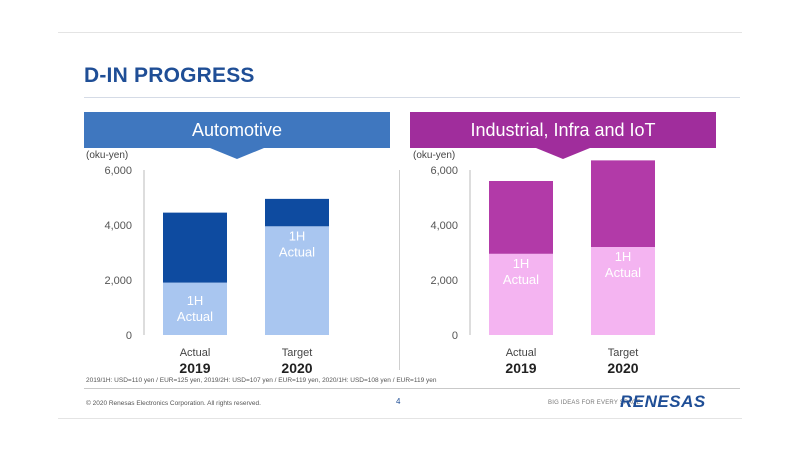 The width and height of the screenshot is (800, 450). What do you see at coordinates (455, 336) in the screenshot?
I see `industrial-y-tick-label: 0` at bounding box center [455, 336].